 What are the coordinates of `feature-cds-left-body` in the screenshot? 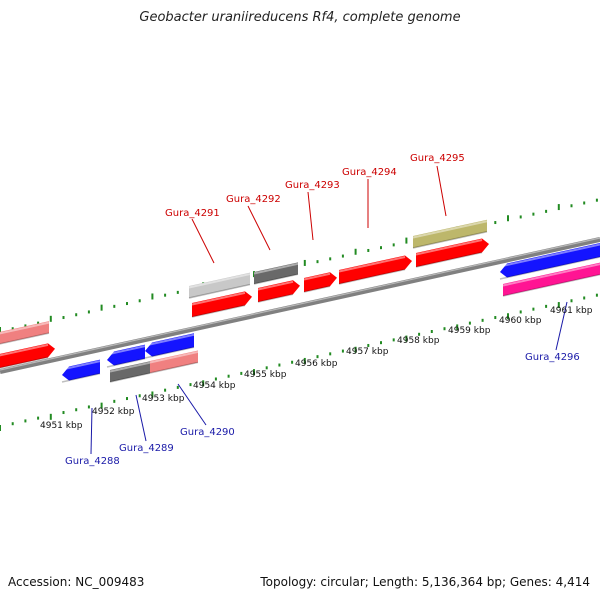 It's located at (27, 355).